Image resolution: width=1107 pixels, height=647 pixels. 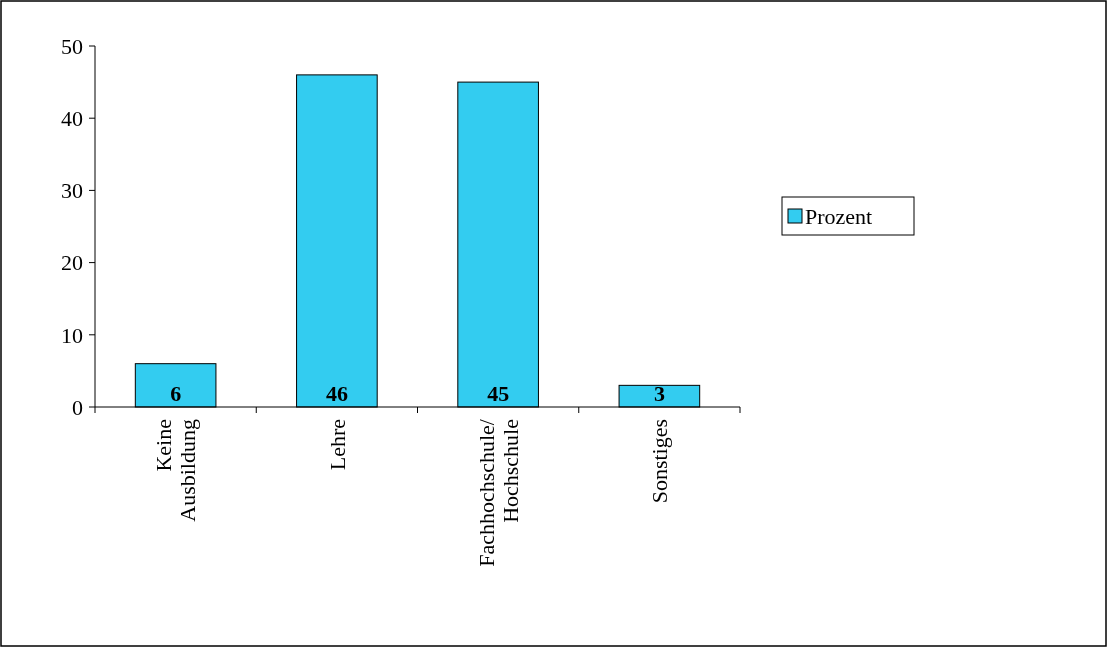 I want to click on y-tick-label: 20, so click(x=72, y=263).